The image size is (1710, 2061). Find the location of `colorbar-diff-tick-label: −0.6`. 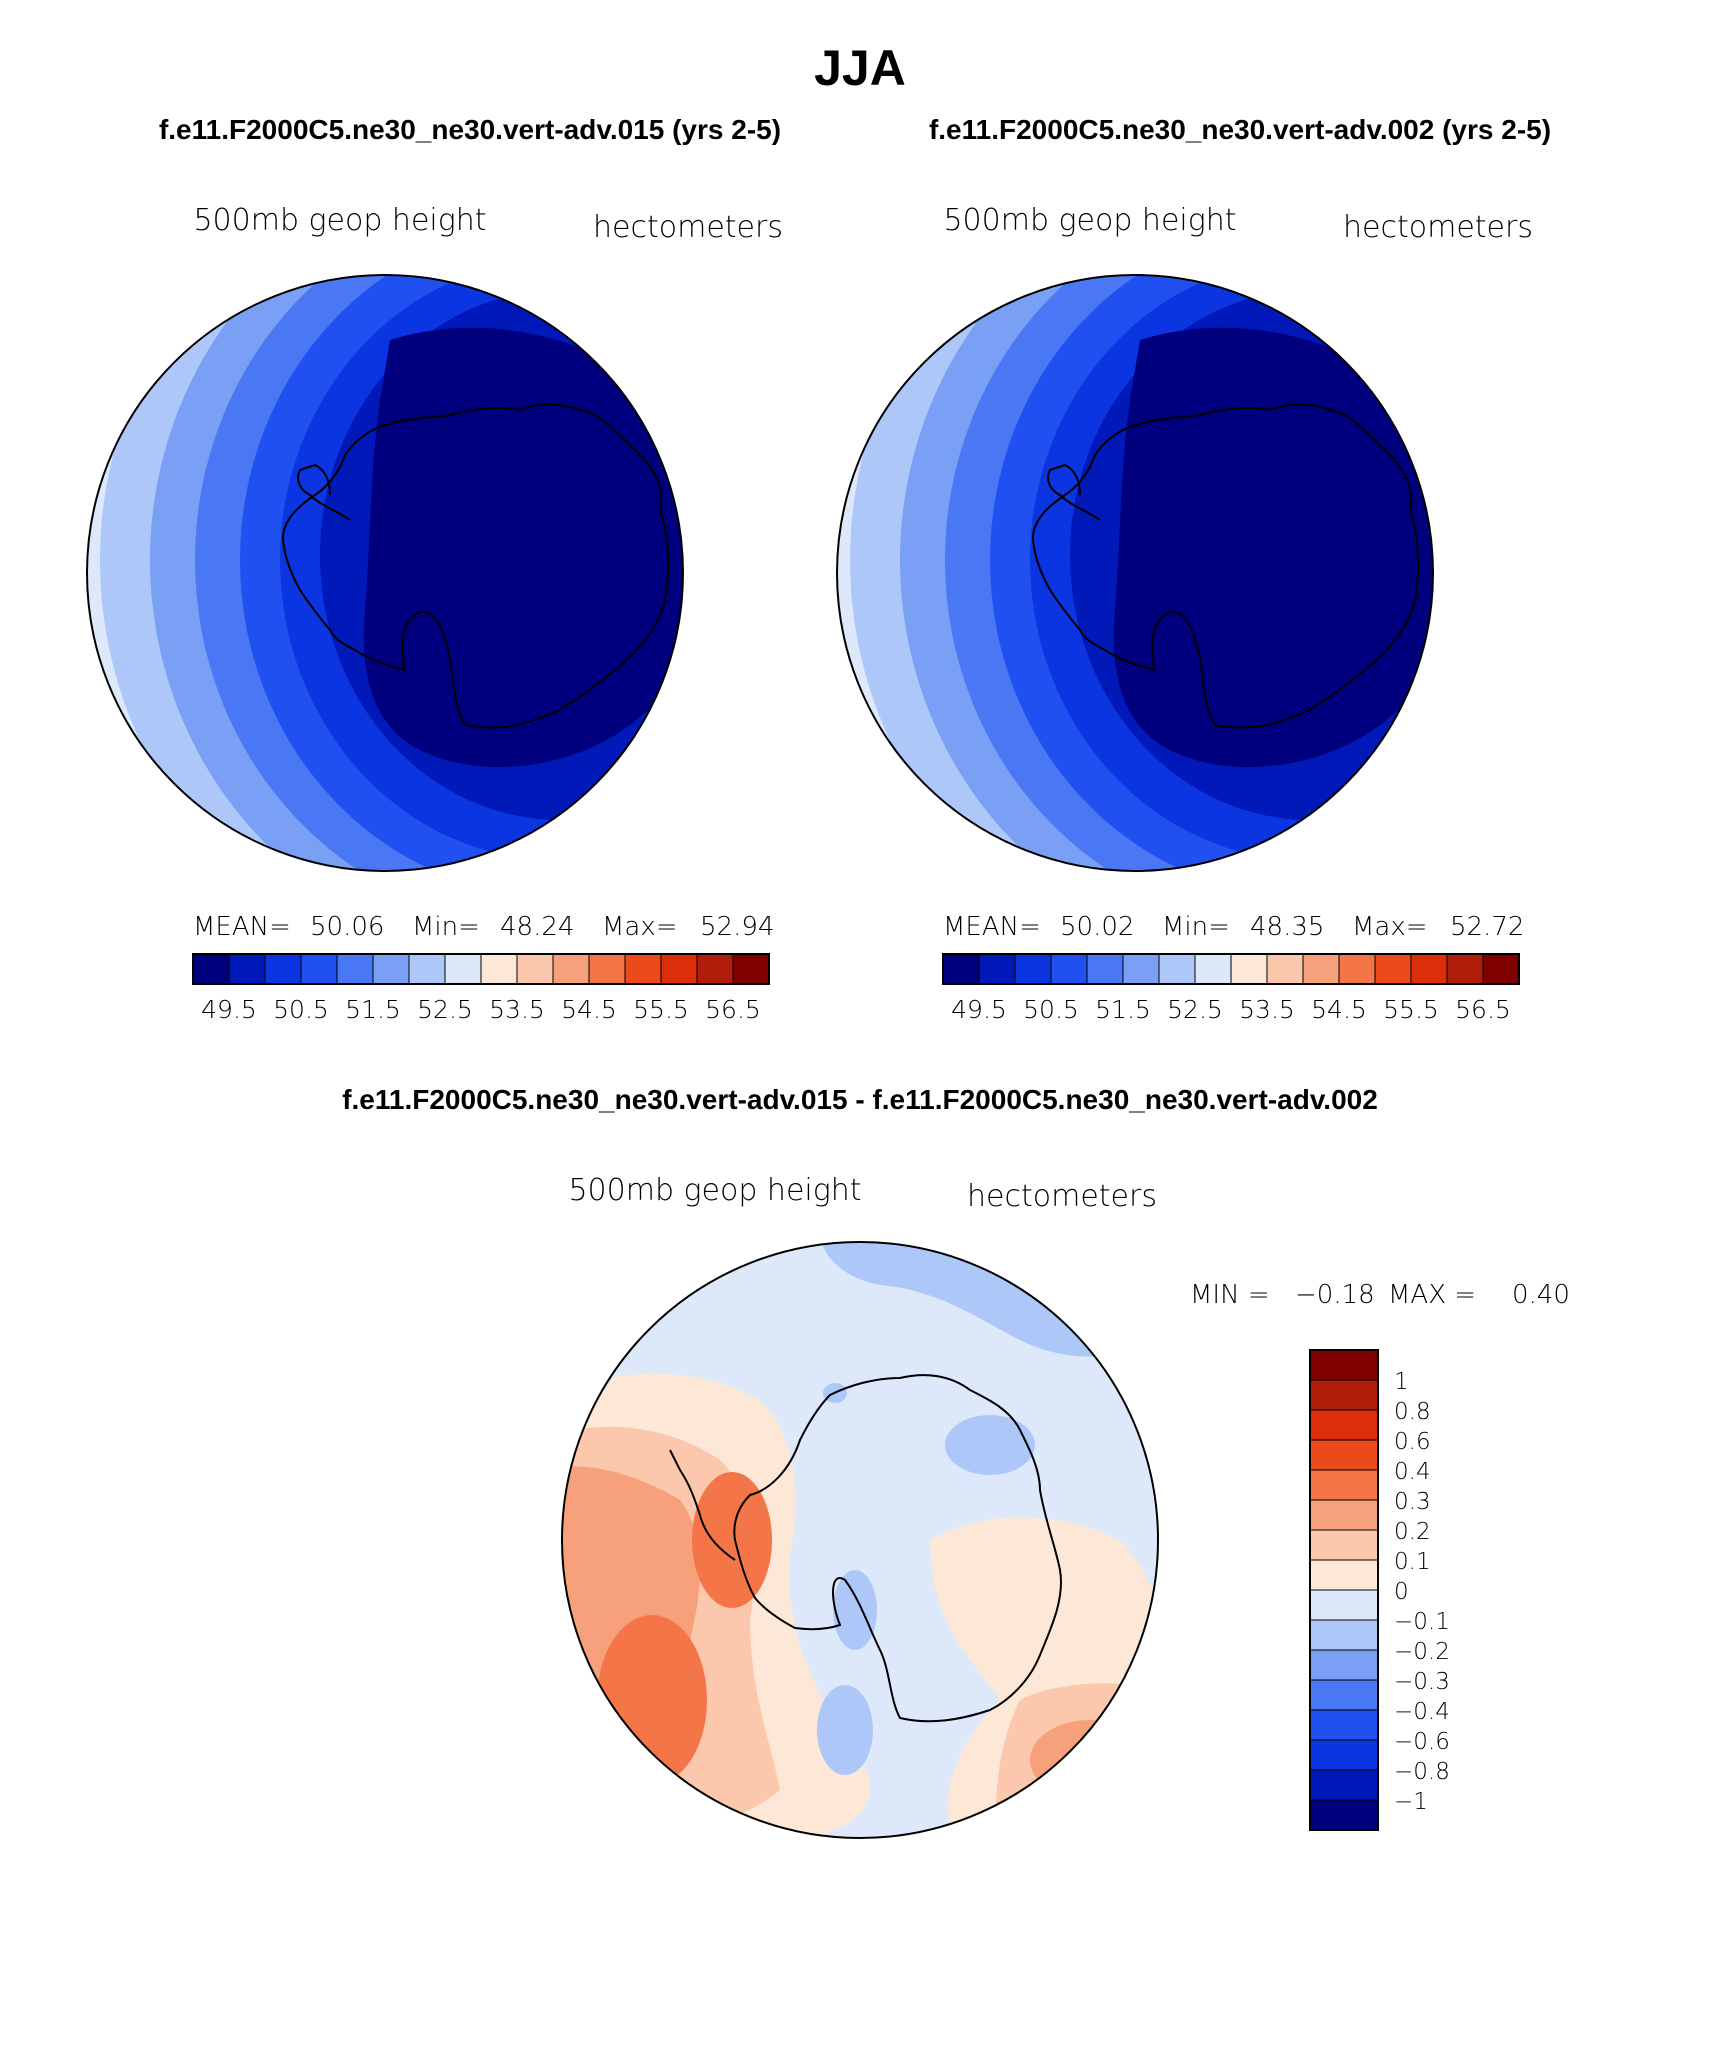

colorbar-diff-tick-label: −0.6 is located at coordinates (1422, 1742).